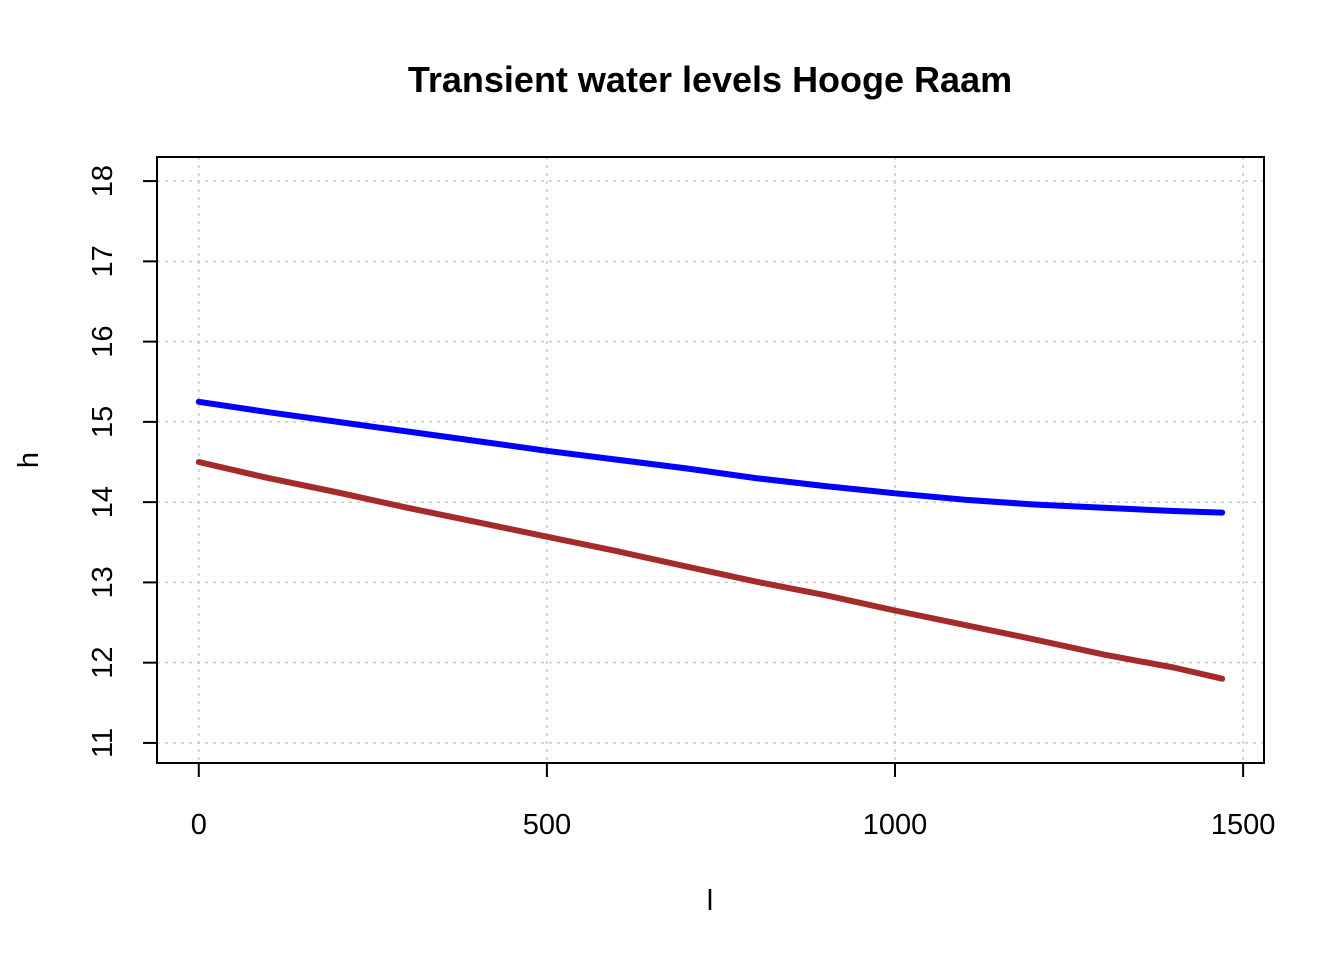 The image size is (1344, 960). I want to click on x-tick-label: 1500, so click(1243, 825).